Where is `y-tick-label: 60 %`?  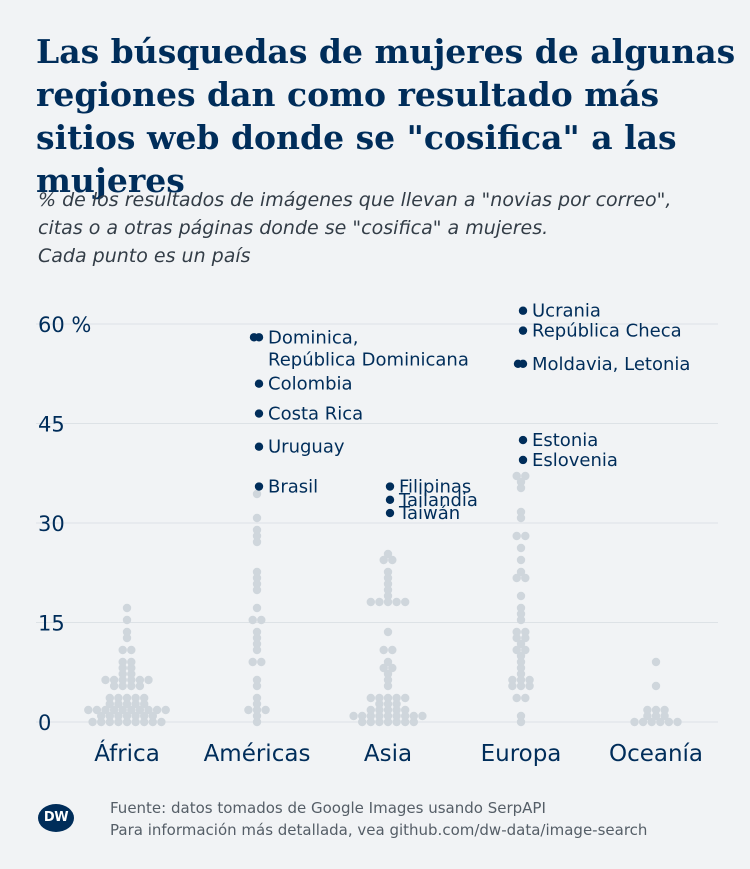
y-tick-label: 60 % is located at coordinates (64, 325).